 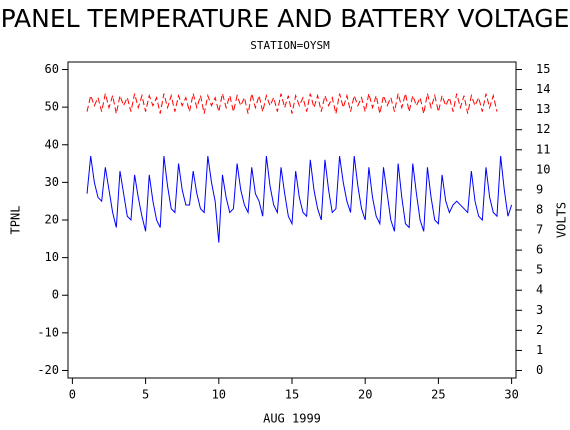 I want to click on x-axis-label: AUG 1999, so click(x=292, y=419).